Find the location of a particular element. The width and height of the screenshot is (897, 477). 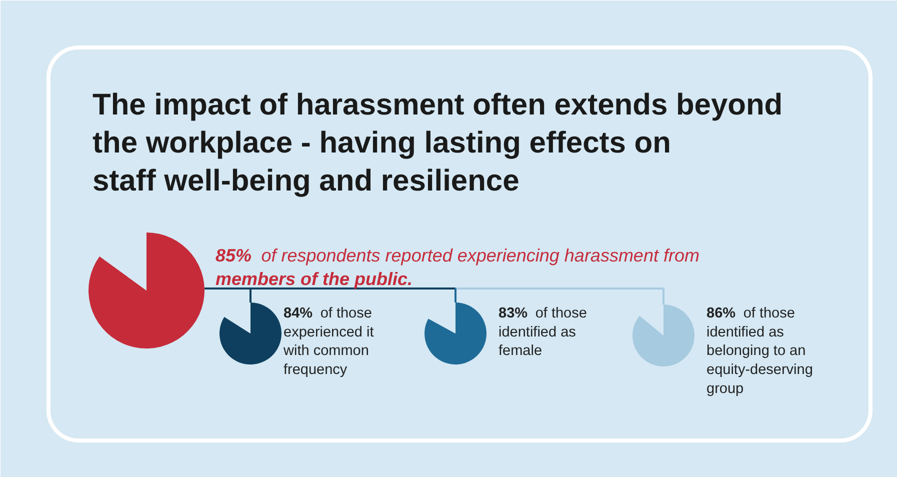

text: 83% of those identified as female is located at coordinates (542, 333).